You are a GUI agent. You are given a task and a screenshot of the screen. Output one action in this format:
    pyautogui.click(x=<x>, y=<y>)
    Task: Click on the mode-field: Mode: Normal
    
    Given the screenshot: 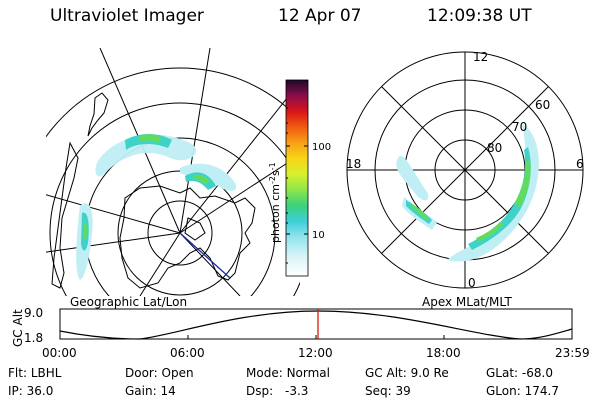 What is the action you would take?
    pyautogui.click(x=288, y=373)
    